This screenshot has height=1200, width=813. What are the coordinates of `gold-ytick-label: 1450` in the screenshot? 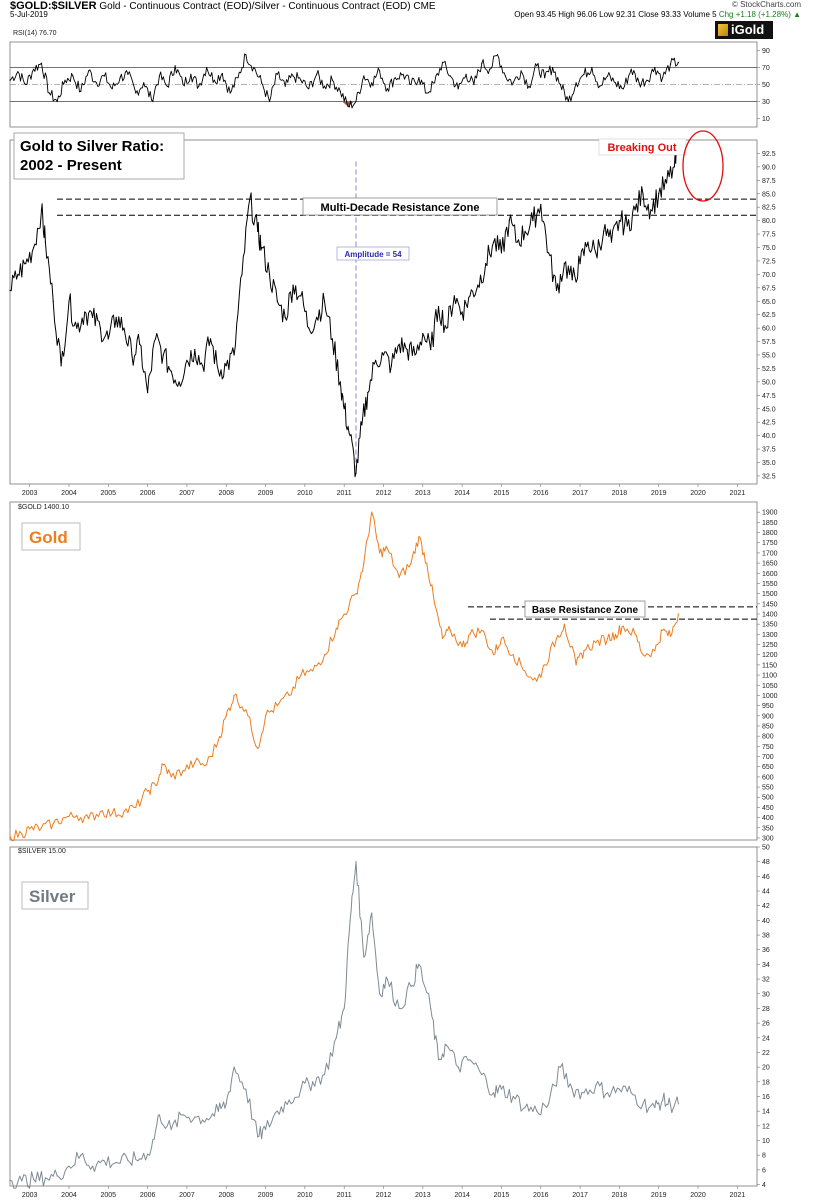 It's located at (770, 604).